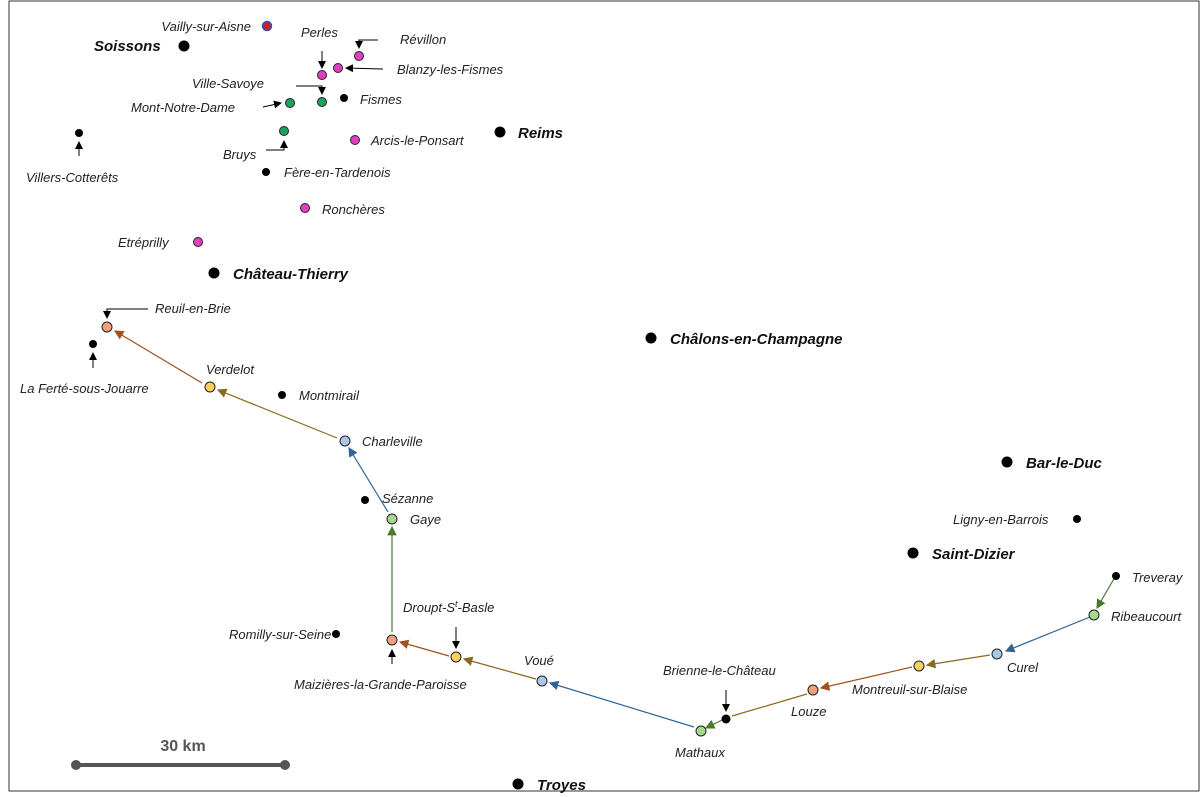 The height and width of the screenshot is (797, 1200). Describe the element at coordinates (726, 719) in the screenshot. I see `place-marker-brienne` at that location.